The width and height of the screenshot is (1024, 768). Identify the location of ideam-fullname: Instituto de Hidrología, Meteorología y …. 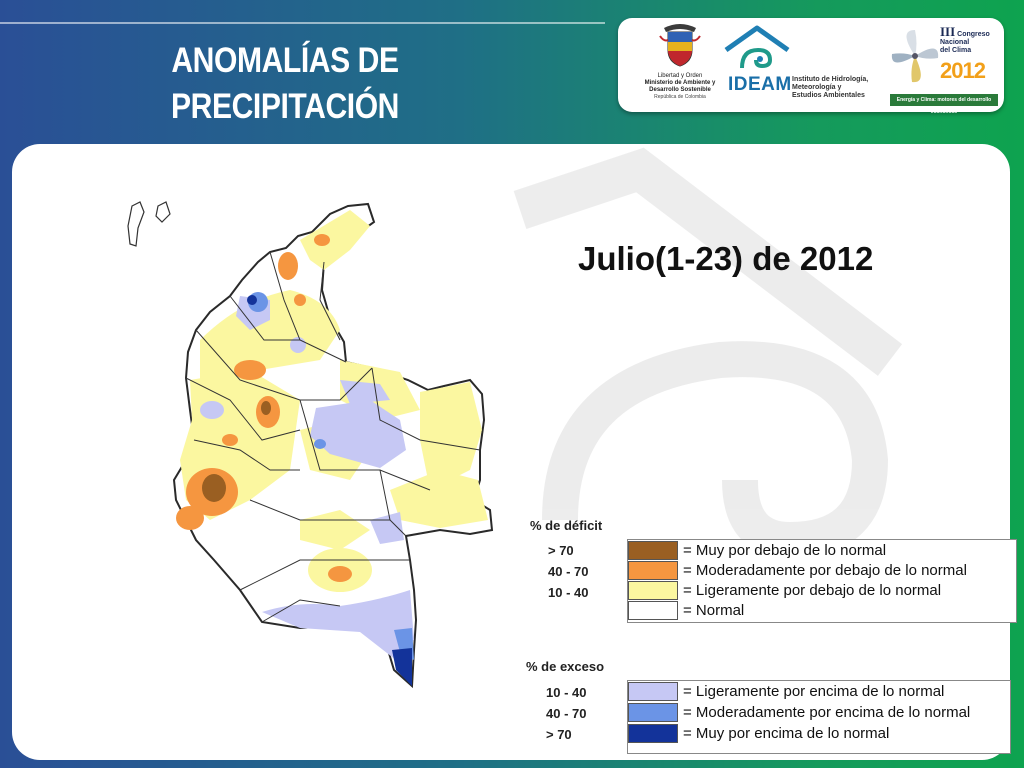
(840, 88).